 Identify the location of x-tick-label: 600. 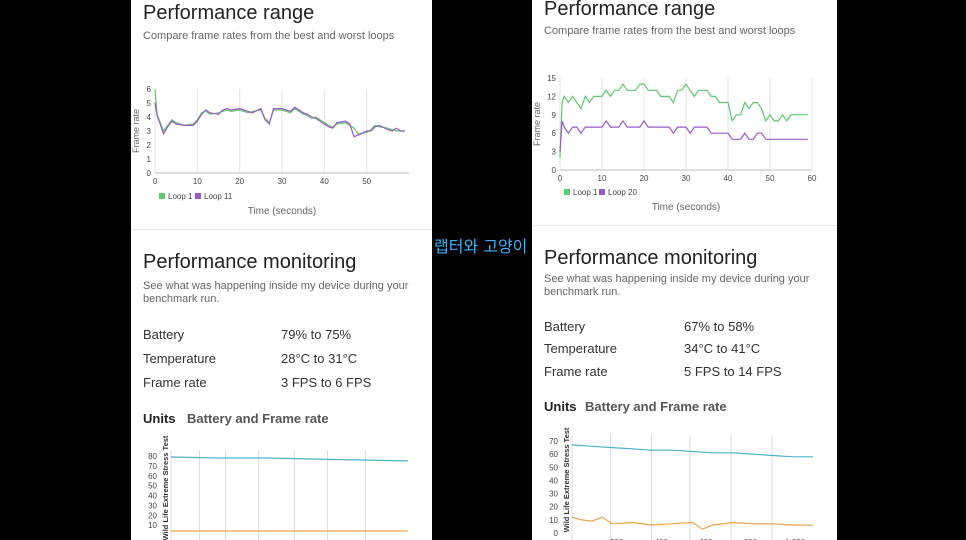
(706, 539).